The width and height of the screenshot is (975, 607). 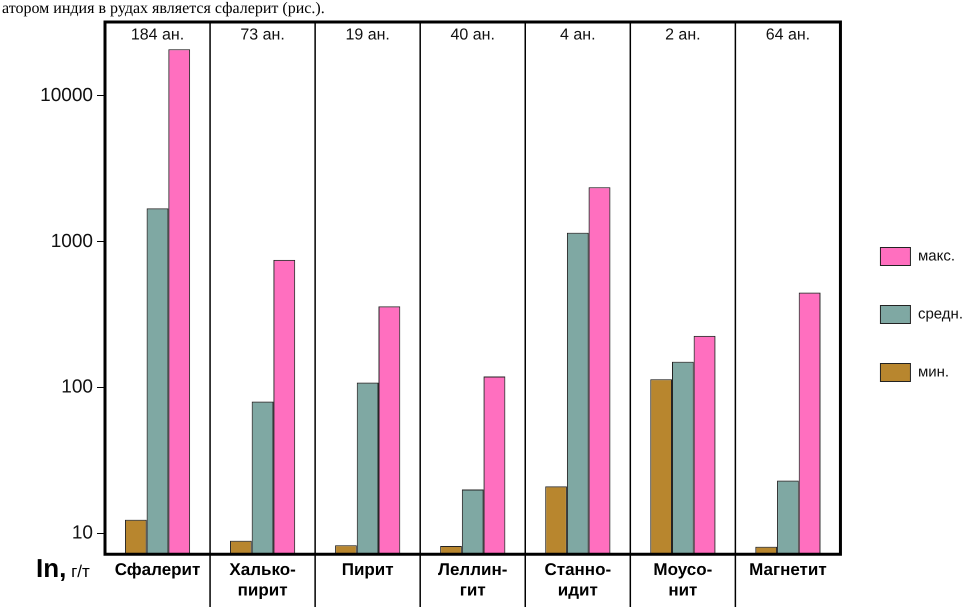 What do you see at coordinates (788, 570) in the screenshot?
I see `x-tick-label: Магнетит` at bounding box center [788, 570].